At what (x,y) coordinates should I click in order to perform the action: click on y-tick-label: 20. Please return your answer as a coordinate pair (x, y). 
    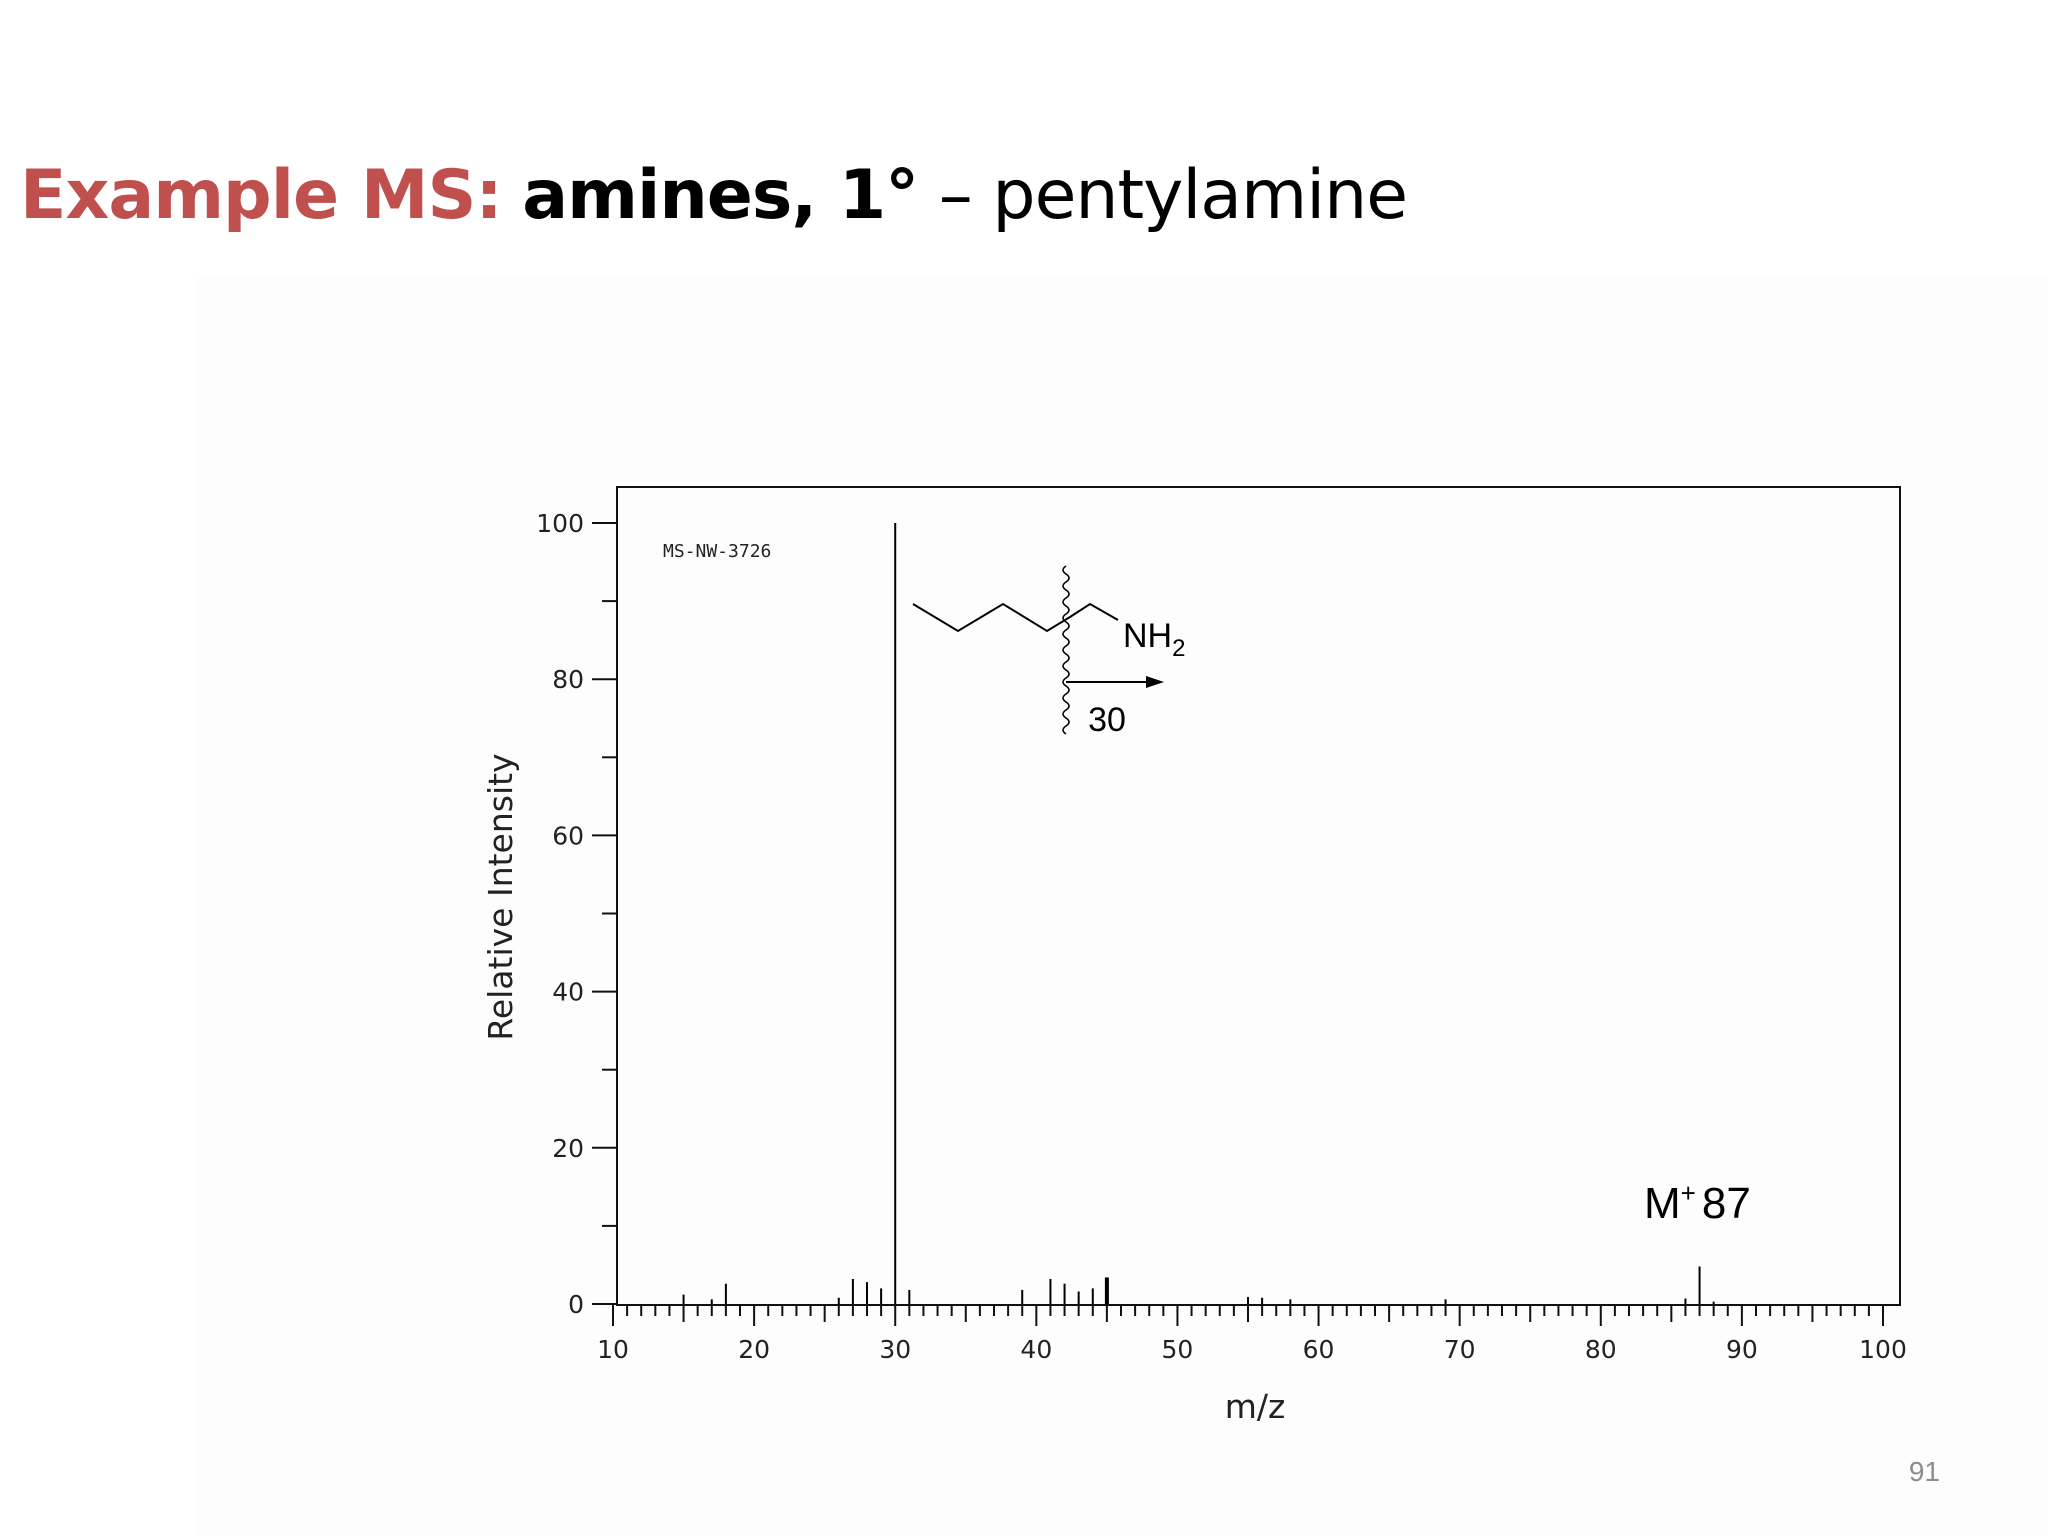
    Looking at the image, I should click on (568, 1148).